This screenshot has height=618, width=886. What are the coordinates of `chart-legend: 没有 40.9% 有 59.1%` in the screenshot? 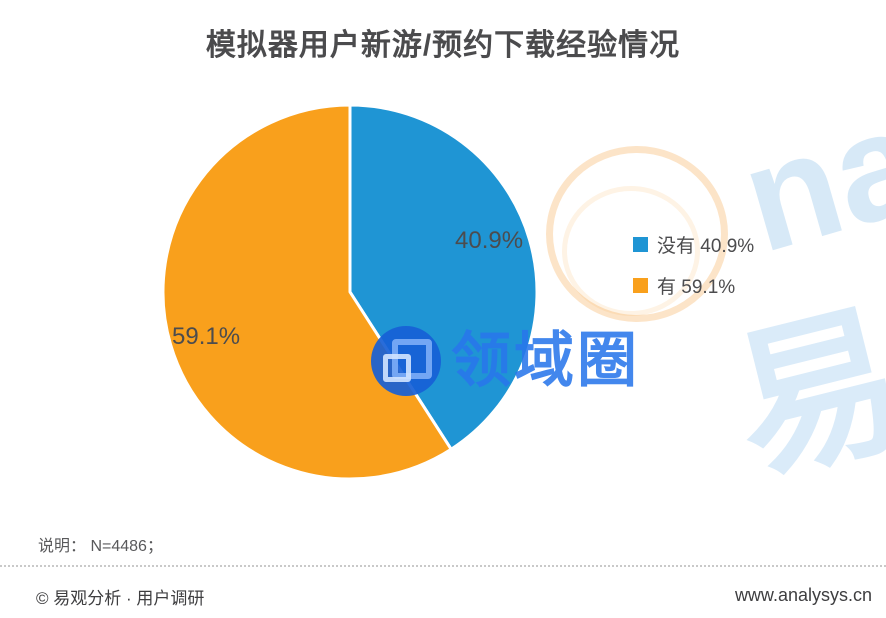 It's located at (693, 272).